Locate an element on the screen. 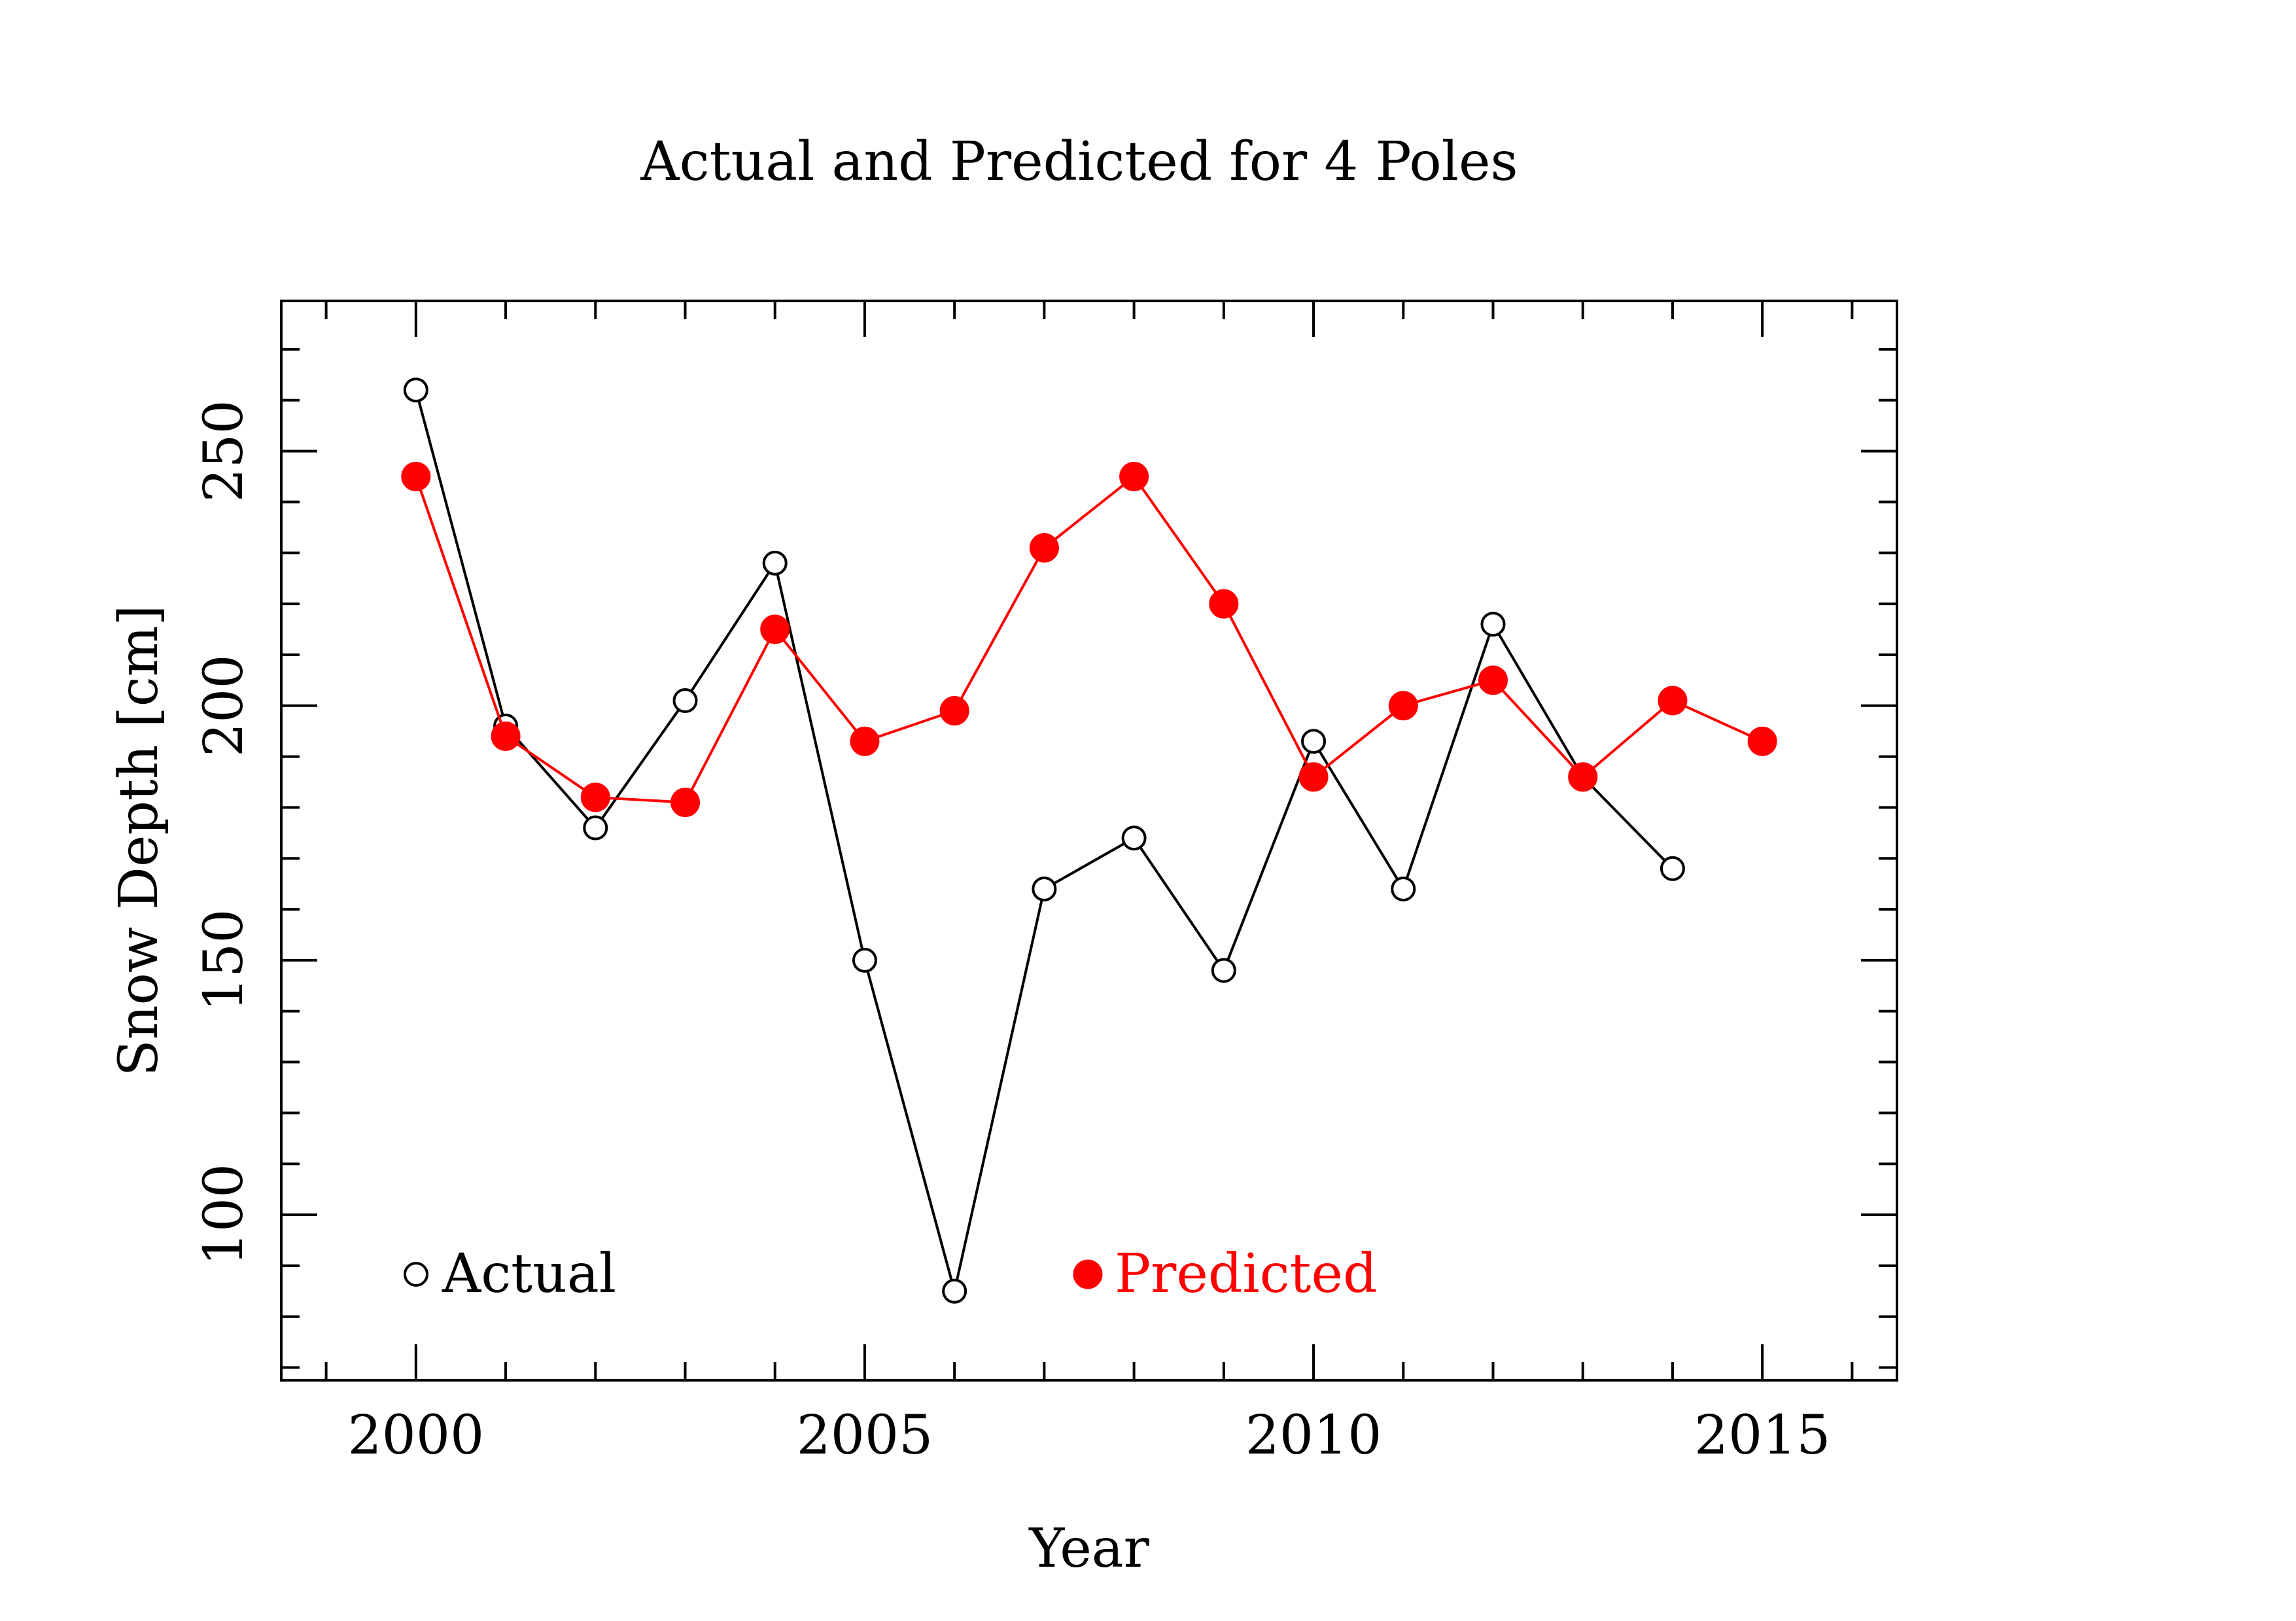  data-point-actual-2012 is located at coordinates (1493, 624).